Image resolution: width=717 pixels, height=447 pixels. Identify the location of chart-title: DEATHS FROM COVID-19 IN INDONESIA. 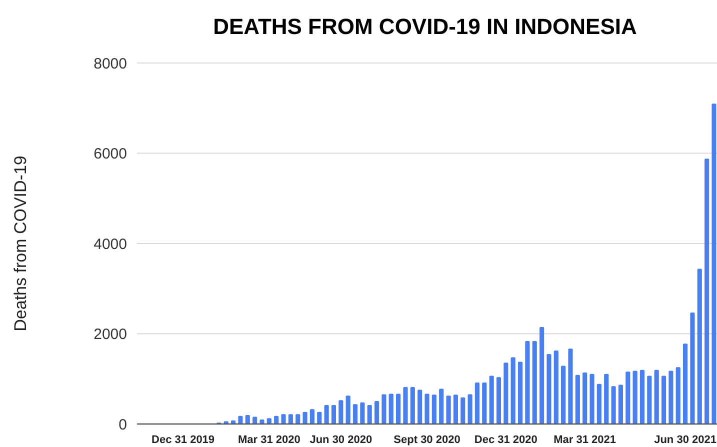
(425, 26).